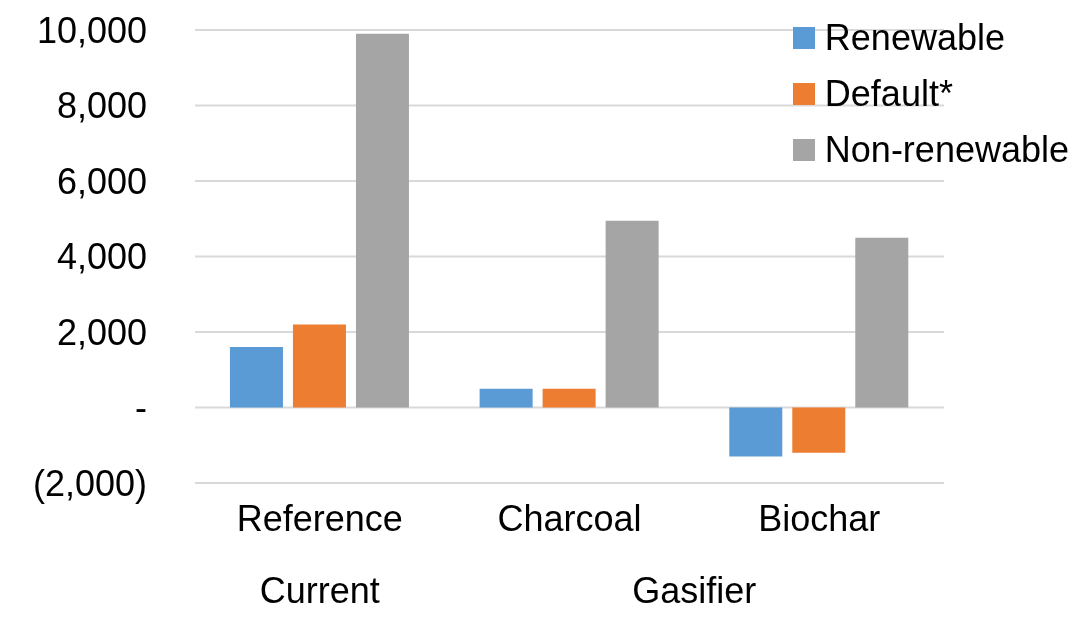 Image resolution: width=1089 pixels, height=623 pixels. I want to click on y-tick-label: 6,000, so click(101, 181).